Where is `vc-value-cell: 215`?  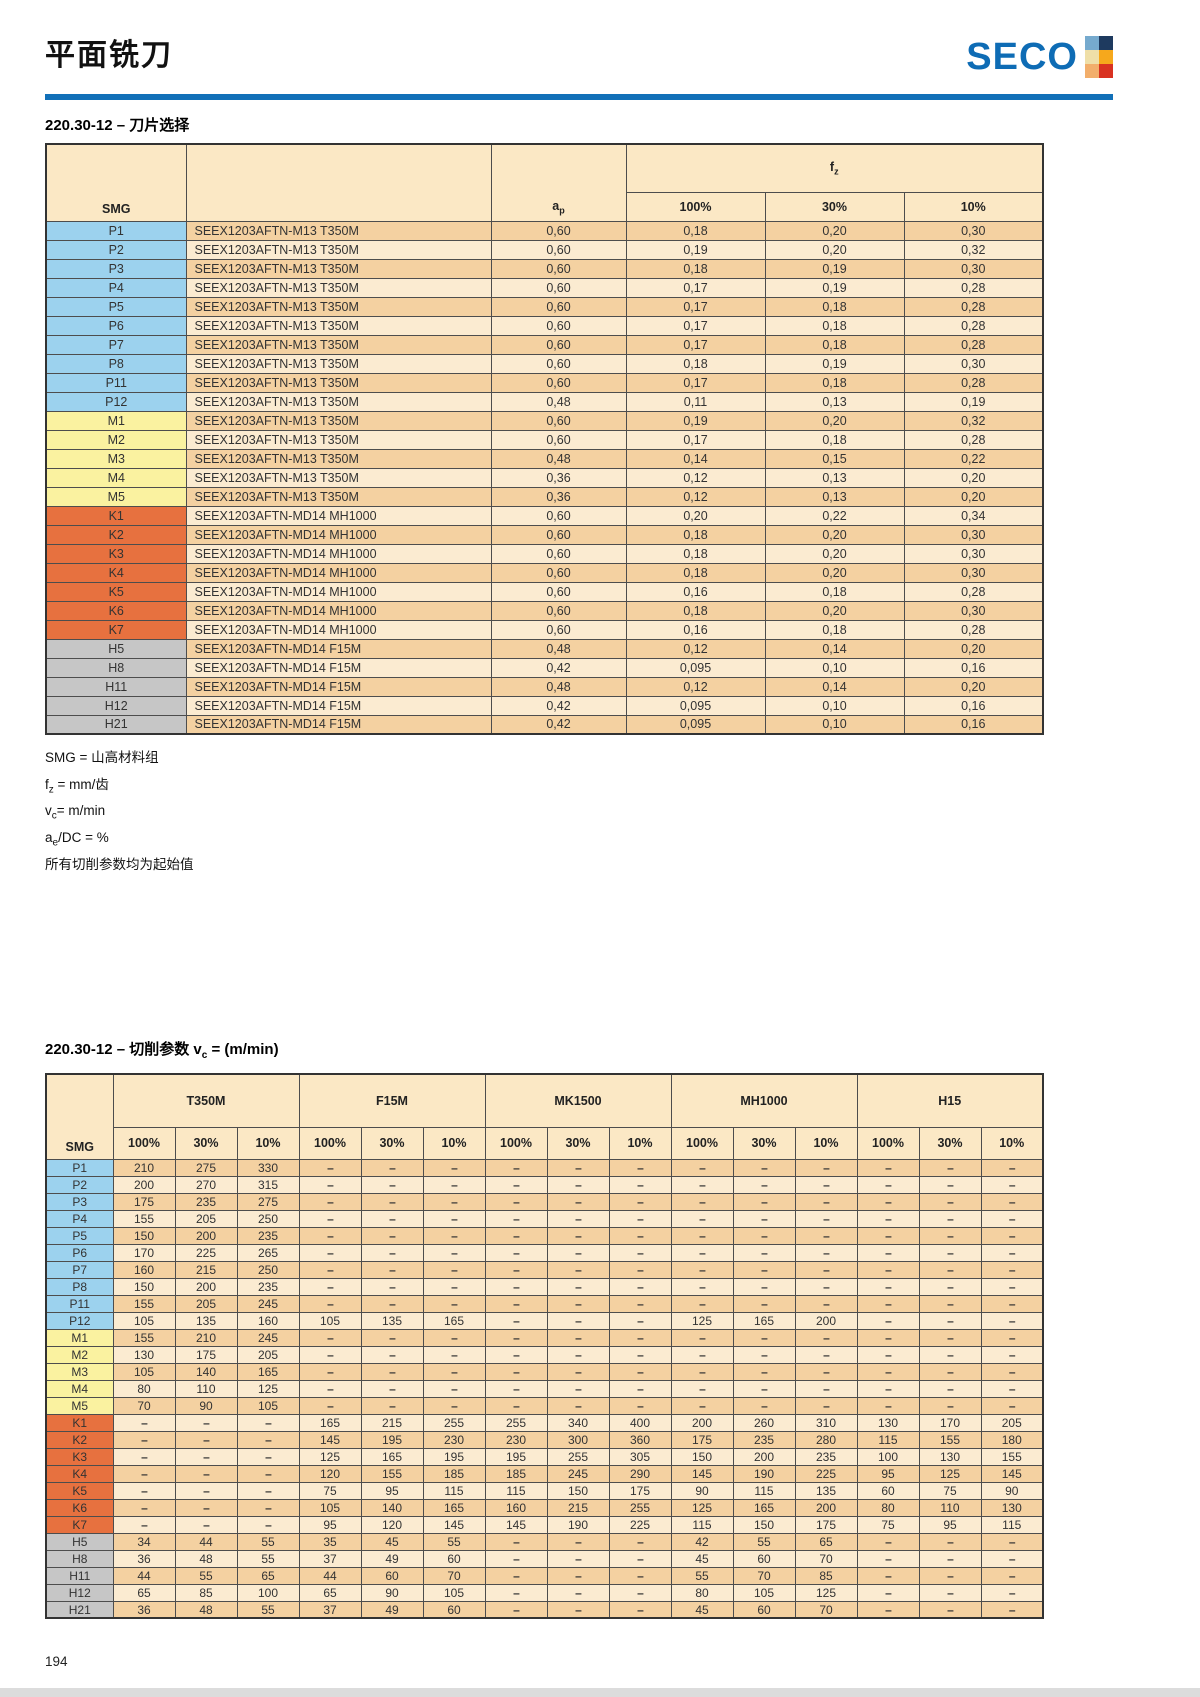
vc-value-cell: 215 is located at coordinates (578, 1507).